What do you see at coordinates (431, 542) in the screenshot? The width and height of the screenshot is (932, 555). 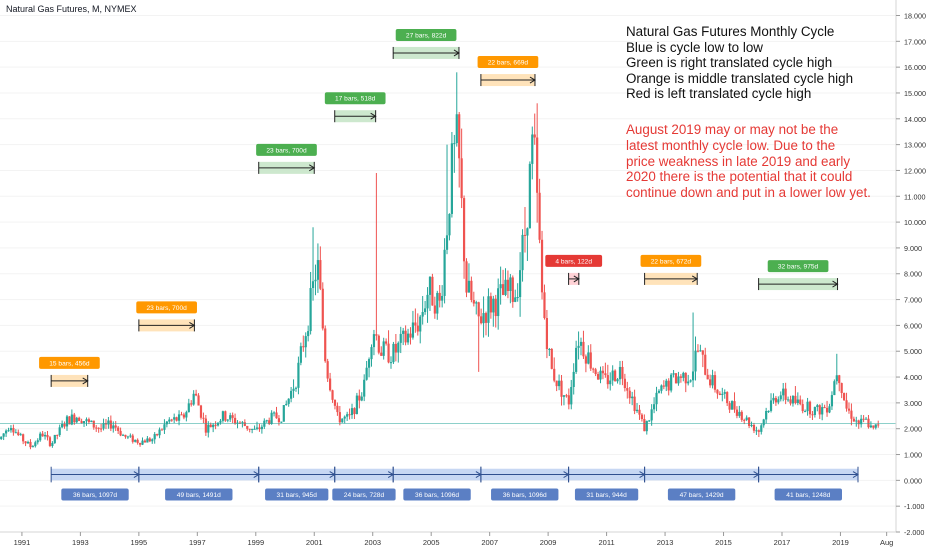 I see `x-tick-label: 2005` at bounding box center [431, 542].